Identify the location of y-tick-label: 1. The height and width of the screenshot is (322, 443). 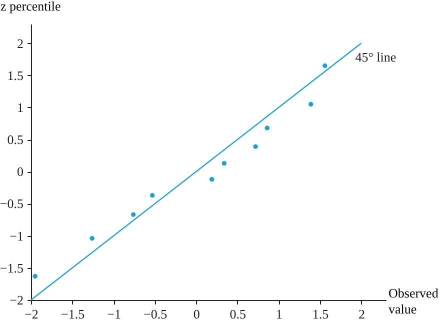
(20, 107).